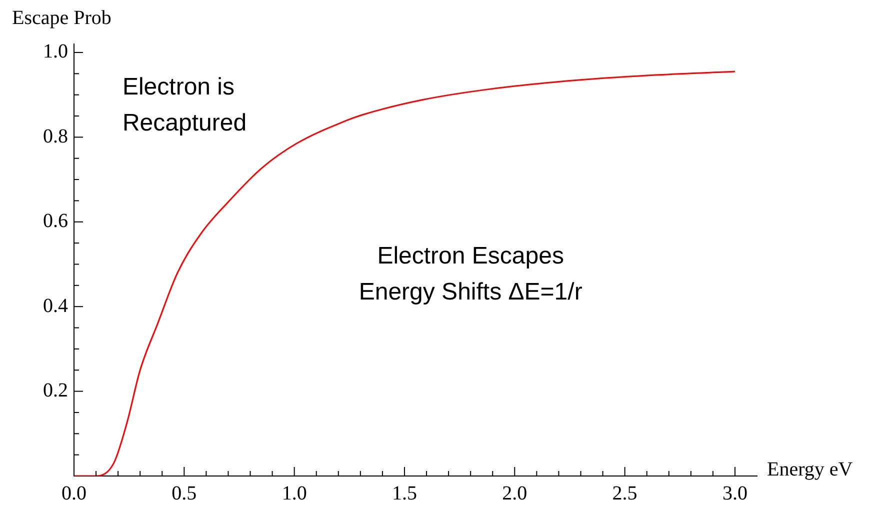  What do you see at coordinates (810, 469) in the screenshot?
I see `x-axis-title: Energy eV` at bounding box center [810, 469].